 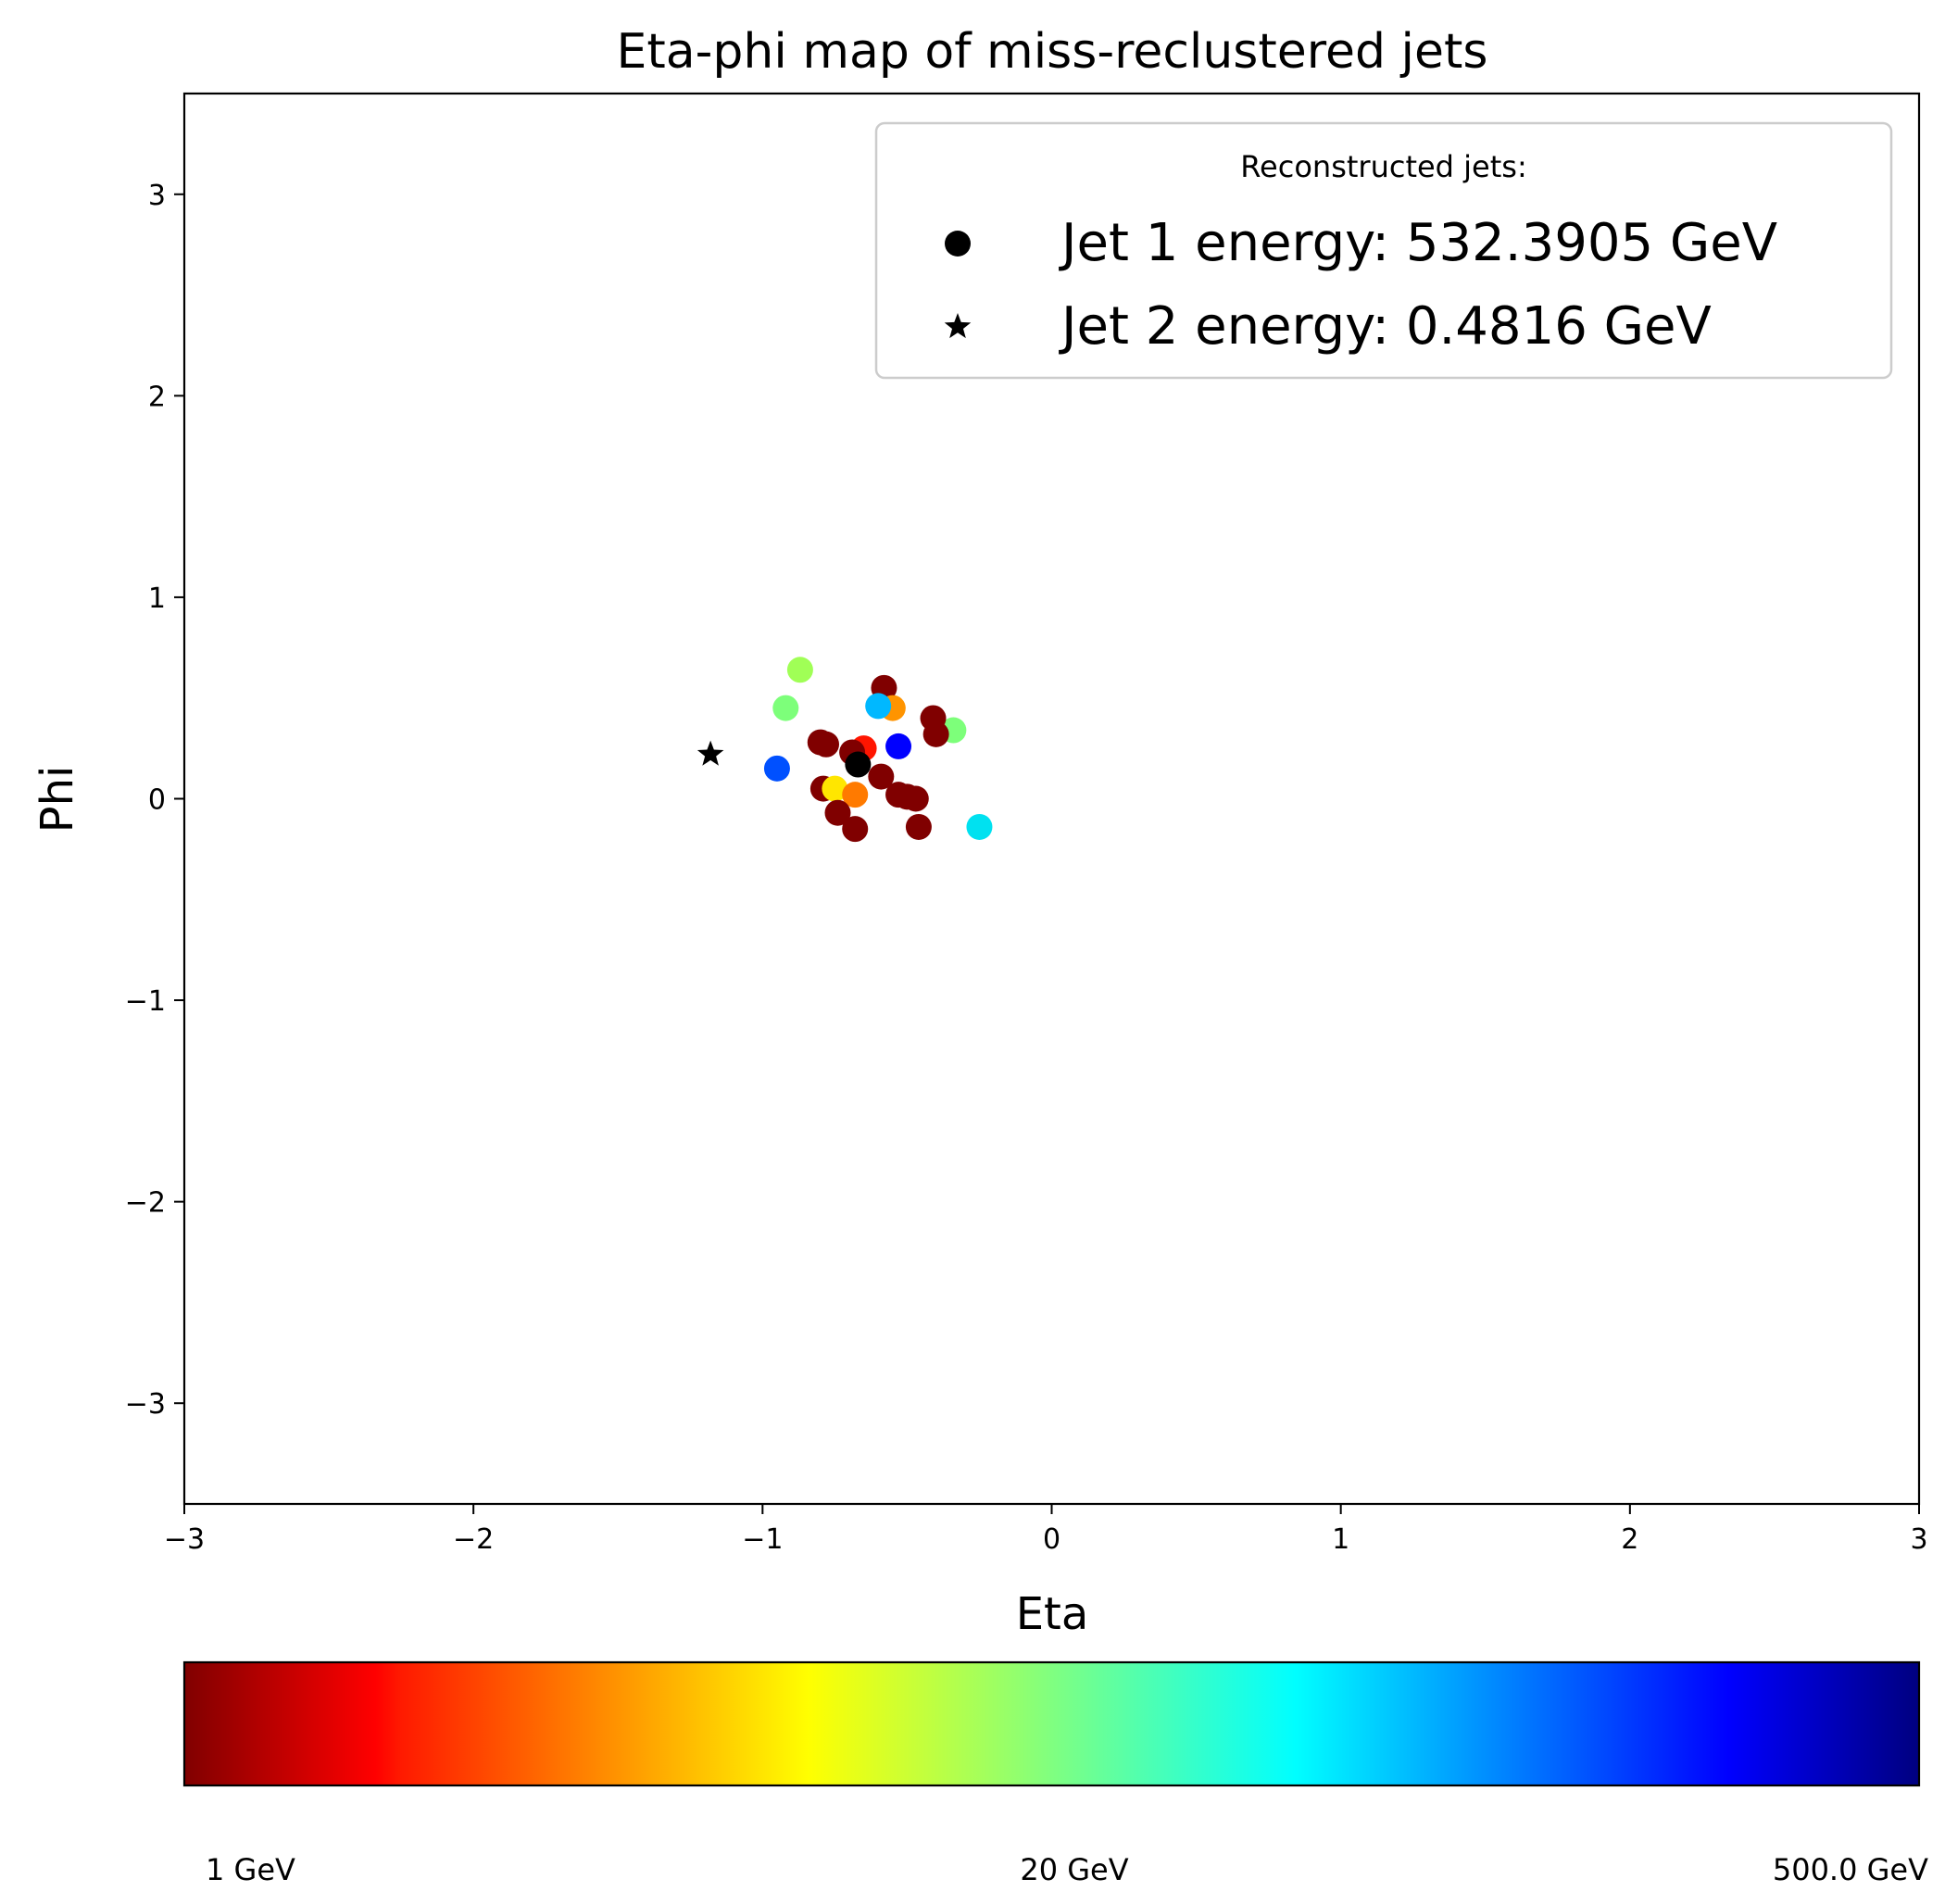 I want to click on colorbar-gradient, so click(x=1051, y=1723).